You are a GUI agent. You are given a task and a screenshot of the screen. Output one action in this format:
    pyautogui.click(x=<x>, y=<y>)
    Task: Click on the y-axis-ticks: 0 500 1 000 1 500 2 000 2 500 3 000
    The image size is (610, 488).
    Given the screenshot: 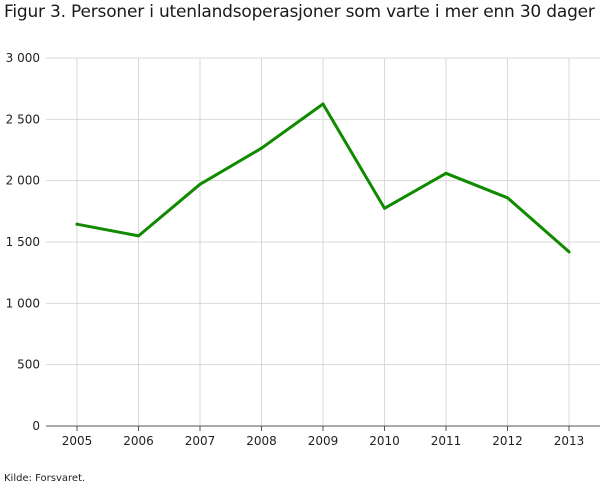 What is the action you would take?
    pyautogui.click(x=23, y=242)
    